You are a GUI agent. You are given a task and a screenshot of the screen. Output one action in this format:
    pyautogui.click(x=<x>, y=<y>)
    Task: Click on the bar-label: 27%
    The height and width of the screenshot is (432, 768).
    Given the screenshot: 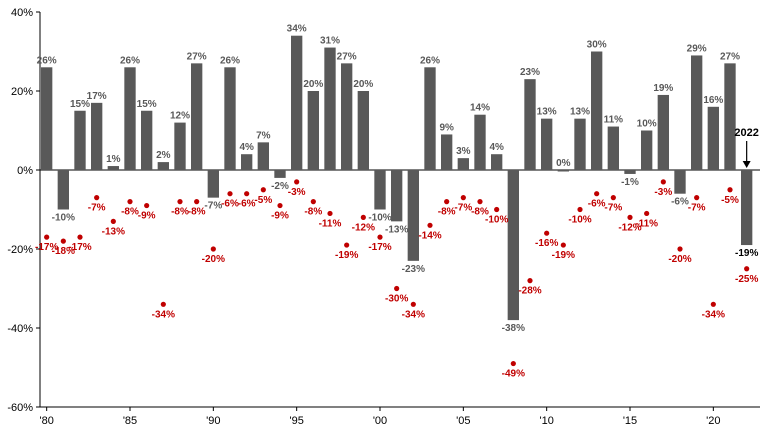 What is the action you would take?
    pyautogui.click(x=197, y=56)
    